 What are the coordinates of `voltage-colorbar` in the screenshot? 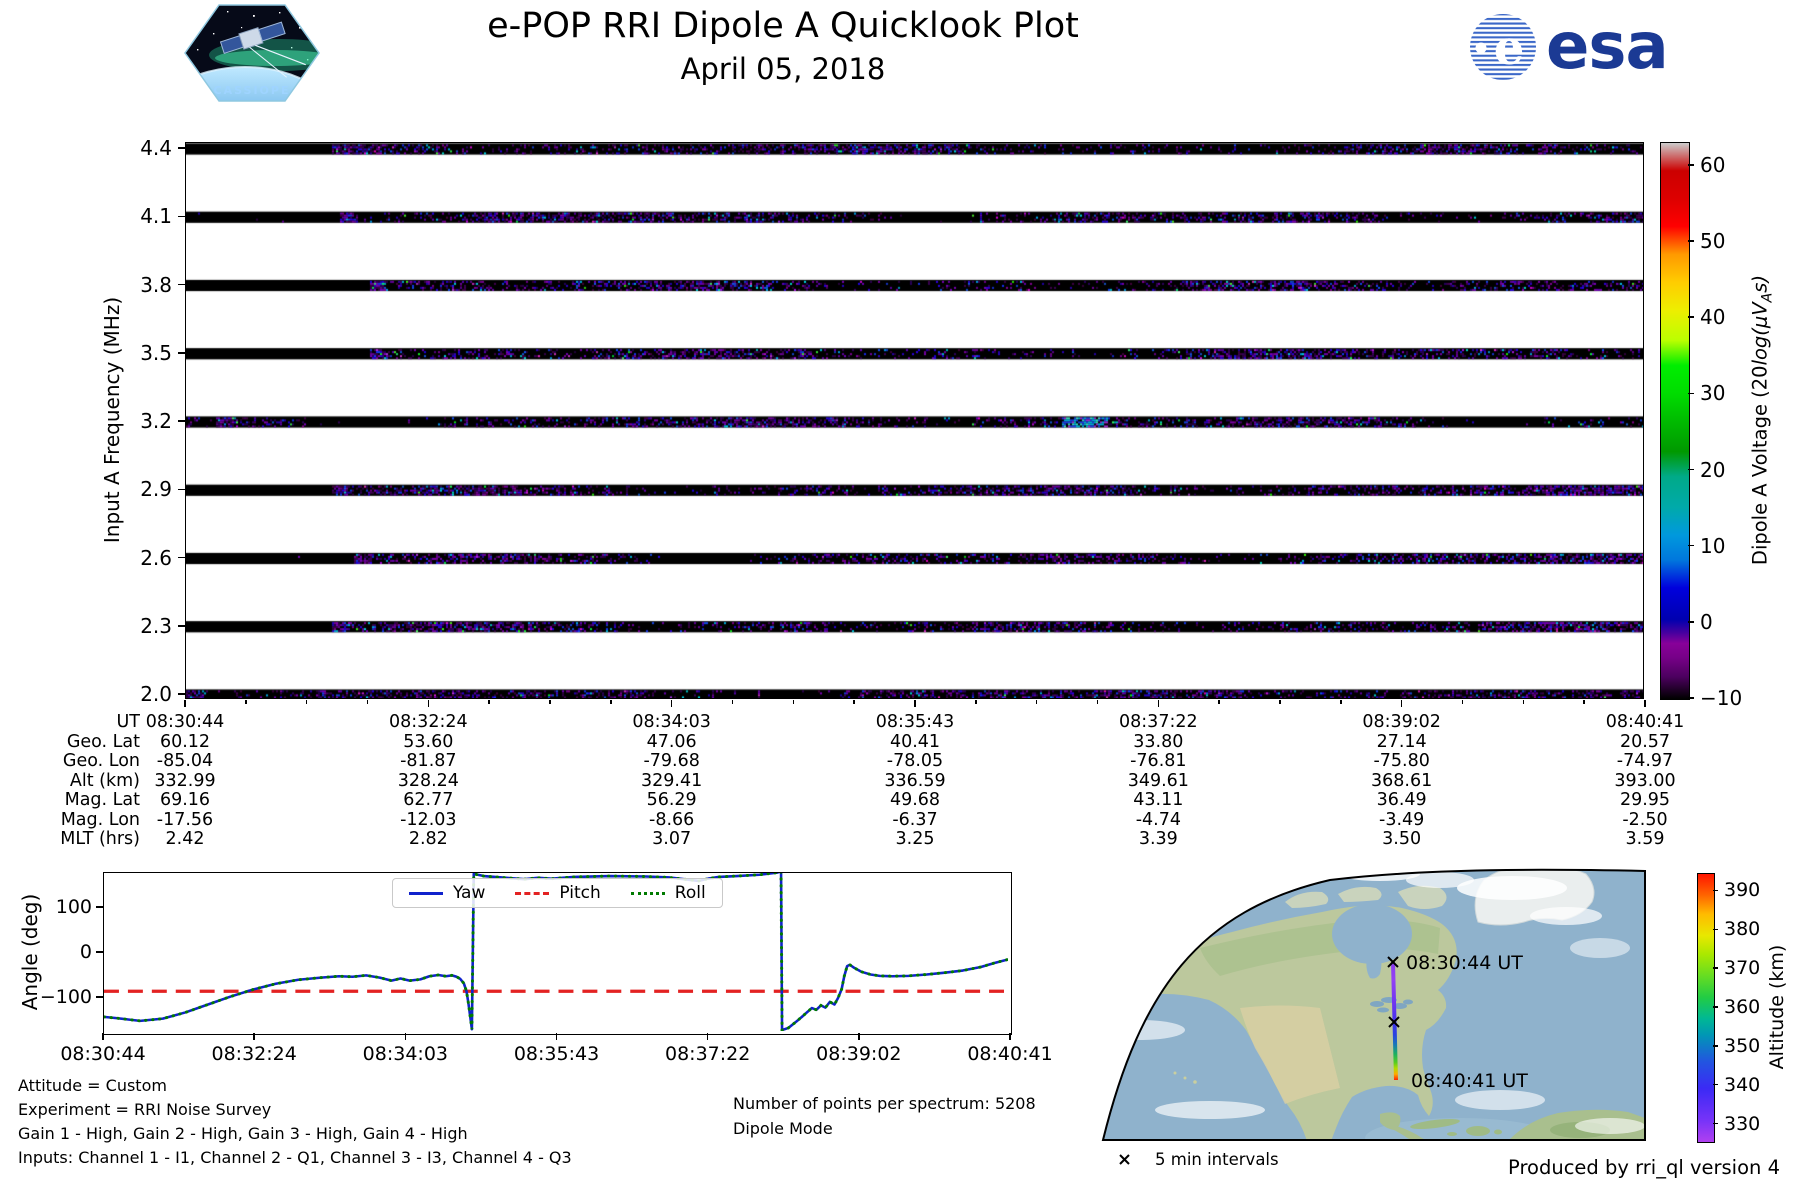 It's located at (1675, 421).